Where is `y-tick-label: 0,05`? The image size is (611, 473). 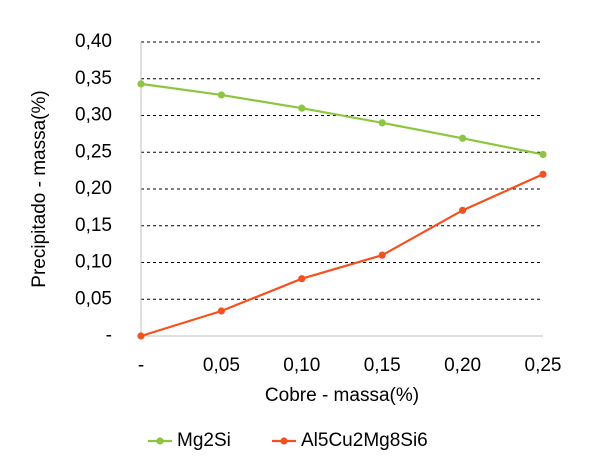 y-tick-label: 0,05 is located at coordinates (93, 298).